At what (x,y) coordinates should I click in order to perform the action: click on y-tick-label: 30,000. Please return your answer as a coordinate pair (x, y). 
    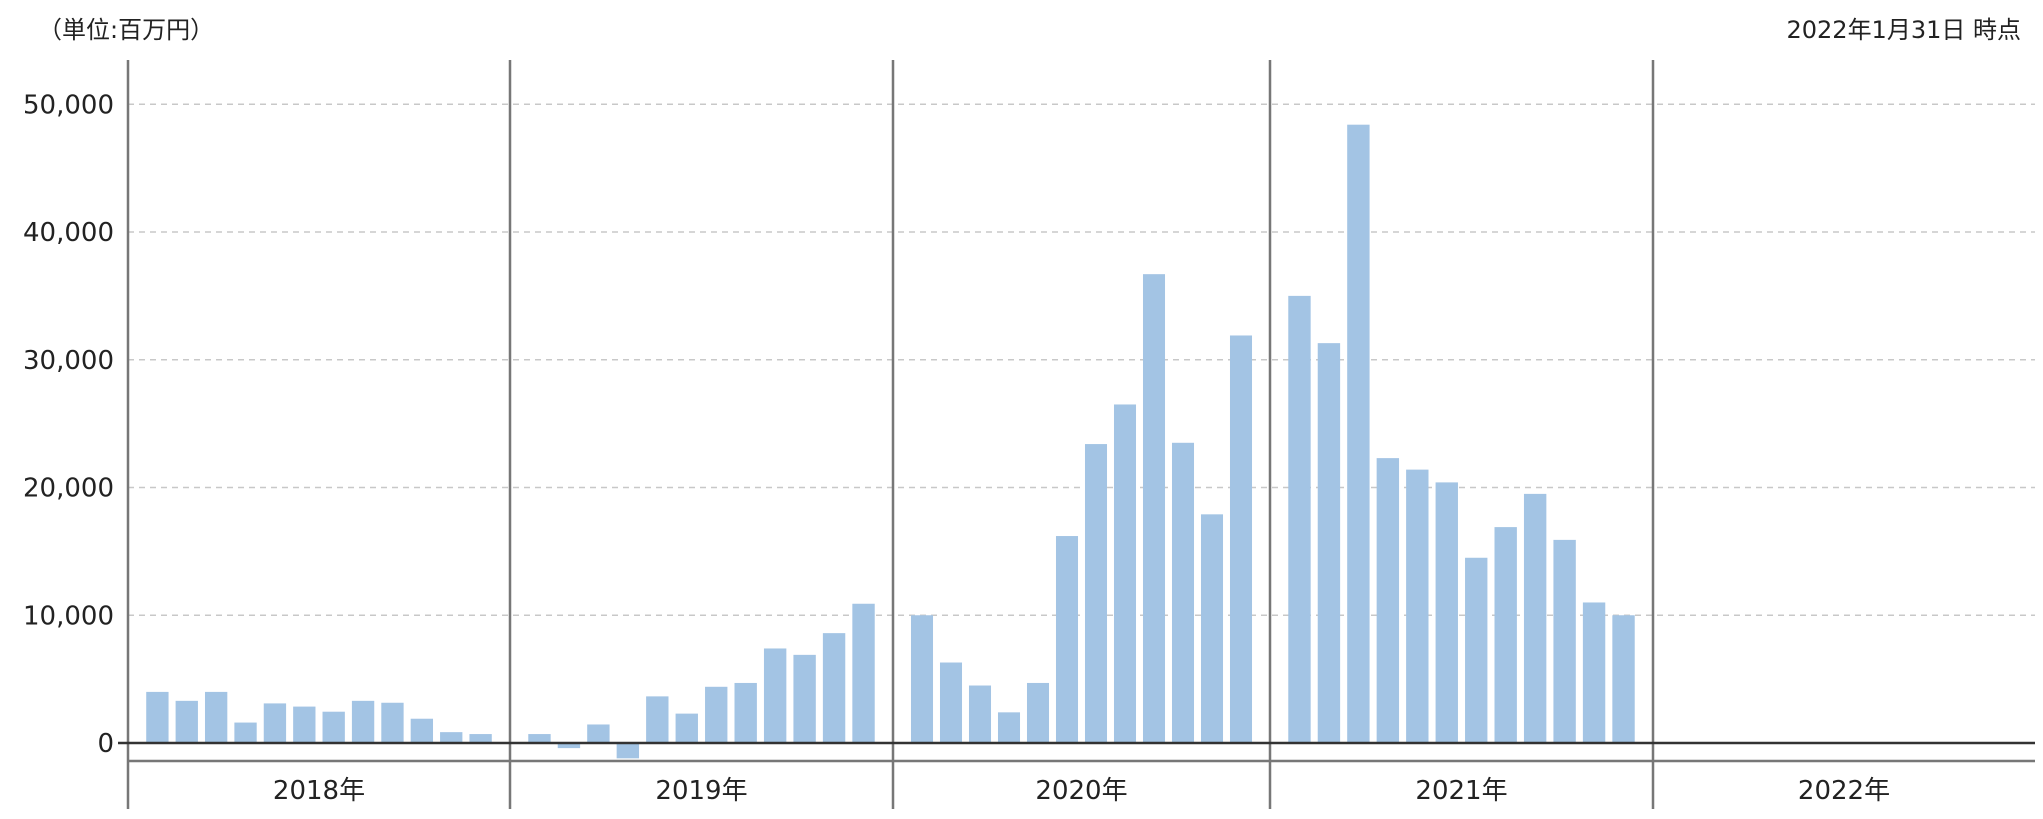
    Looking at the image, I should click on (68, 361).